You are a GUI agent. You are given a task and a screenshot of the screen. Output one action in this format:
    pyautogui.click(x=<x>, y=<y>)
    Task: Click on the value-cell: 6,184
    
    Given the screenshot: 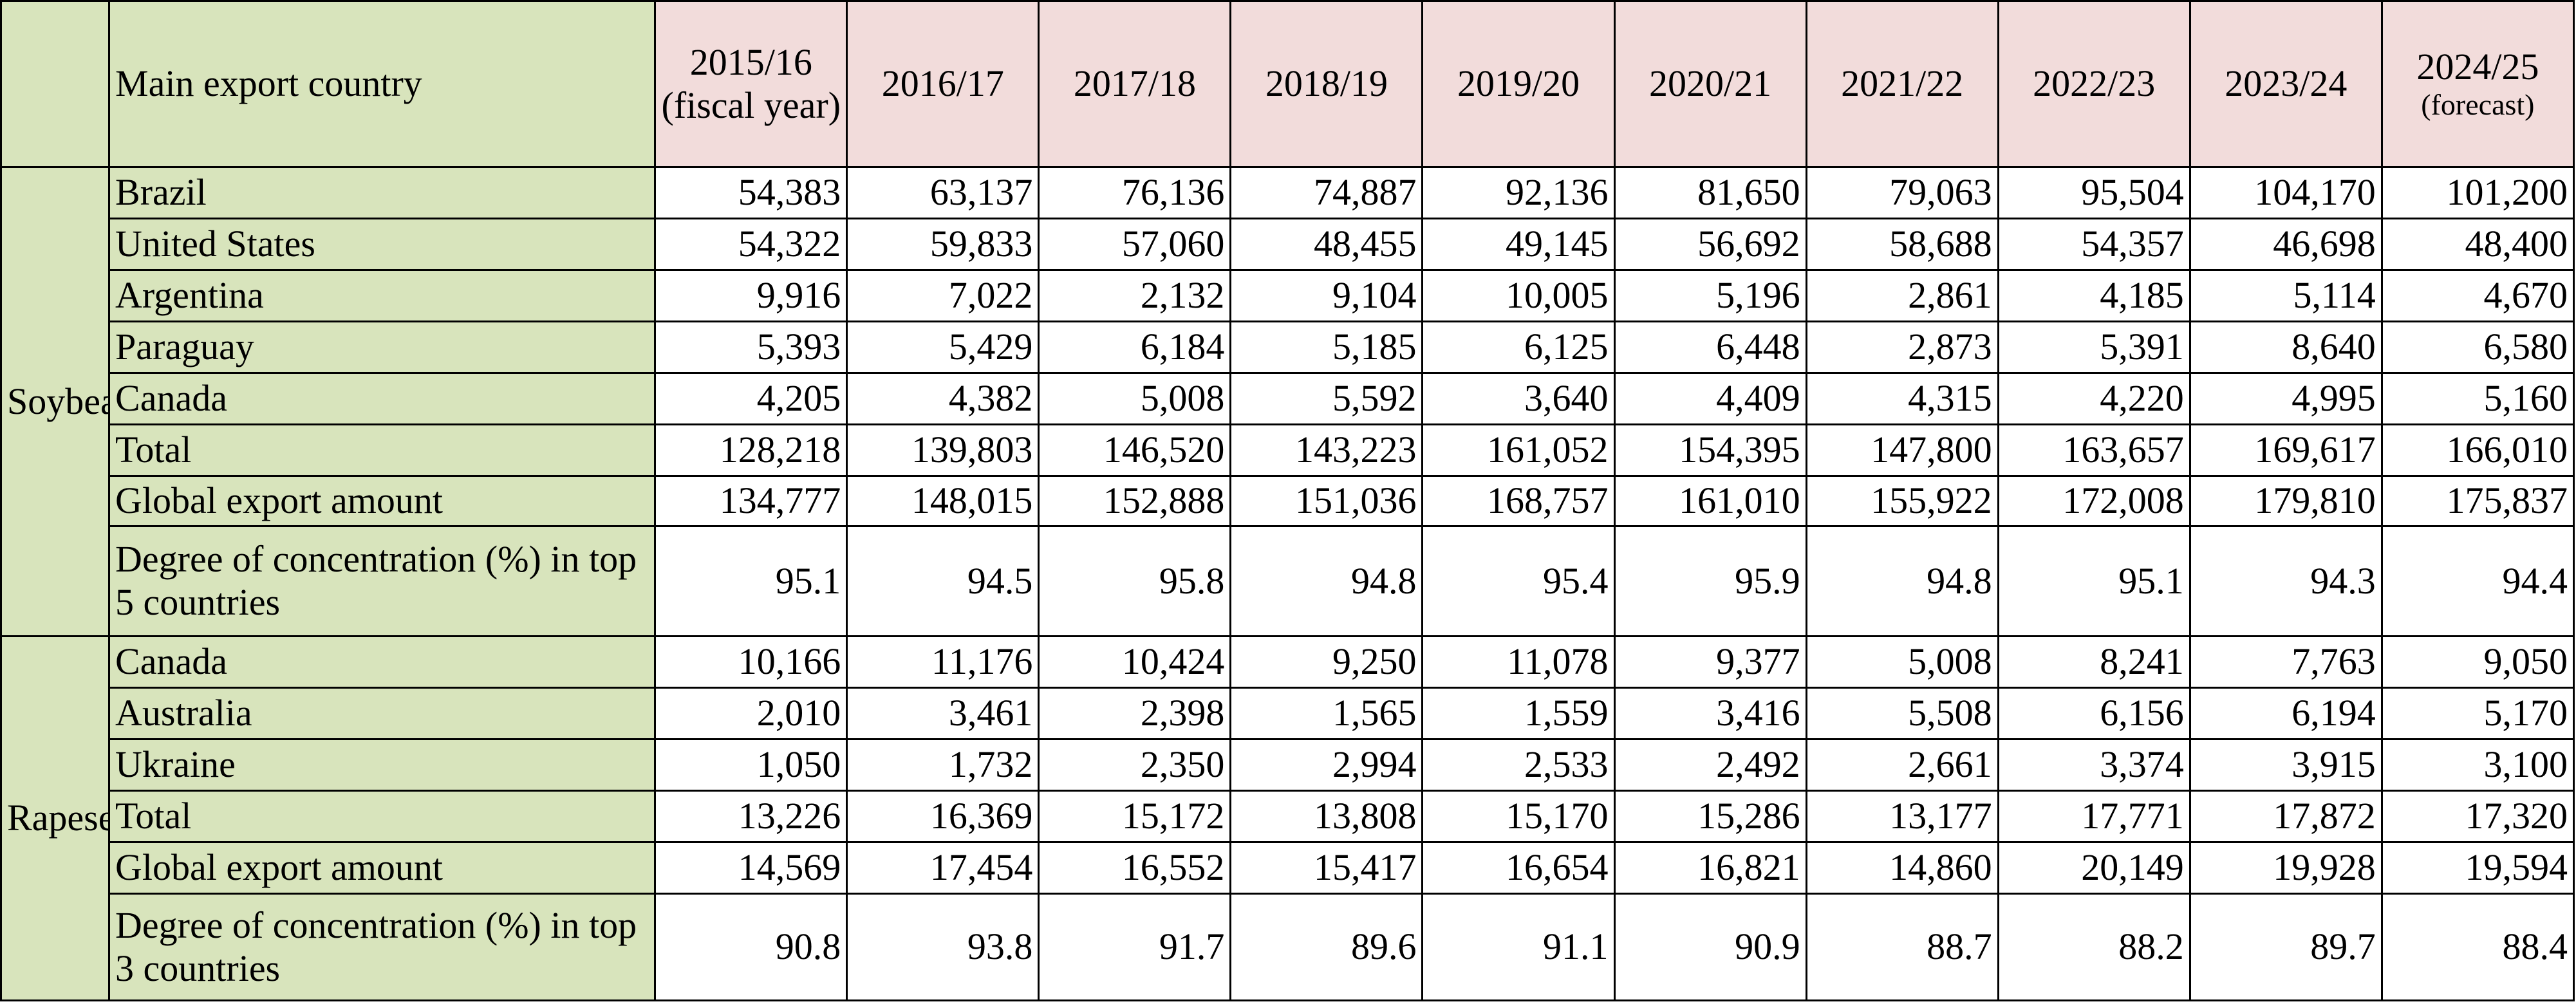 What is the action you would take?
    pyautogui.click(x=1135, y=347)
    